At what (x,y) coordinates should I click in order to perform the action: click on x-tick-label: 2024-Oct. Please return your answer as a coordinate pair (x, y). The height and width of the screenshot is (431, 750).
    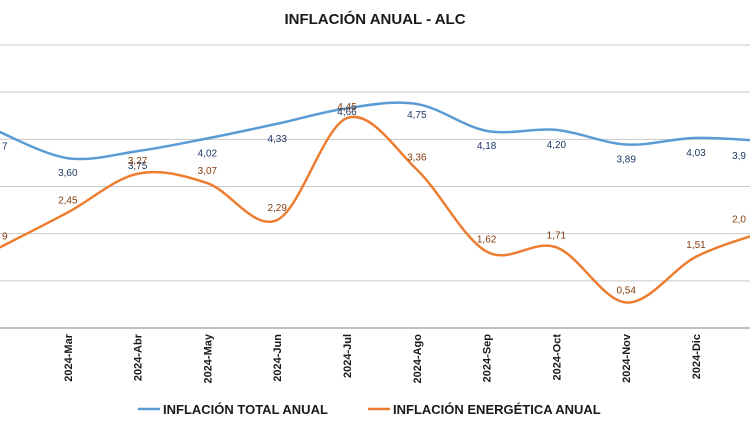
    Looking at the image, I should click on (557, 357).